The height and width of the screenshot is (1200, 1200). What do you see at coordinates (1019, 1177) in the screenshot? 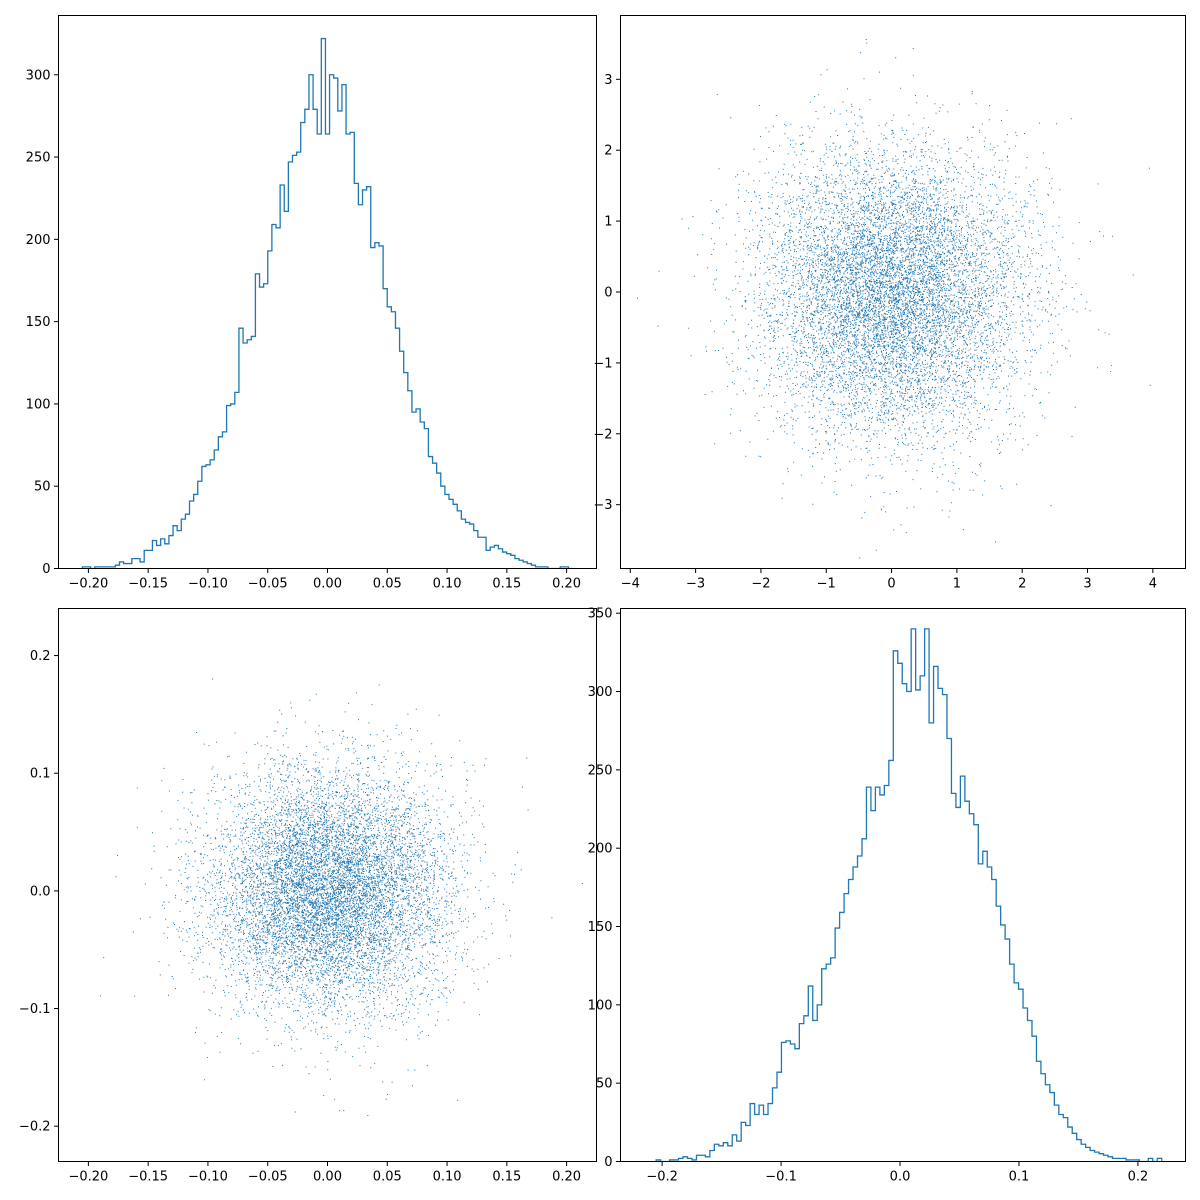
I see `x-tick-label: 0.1` at bounding box center [1019, 1177].